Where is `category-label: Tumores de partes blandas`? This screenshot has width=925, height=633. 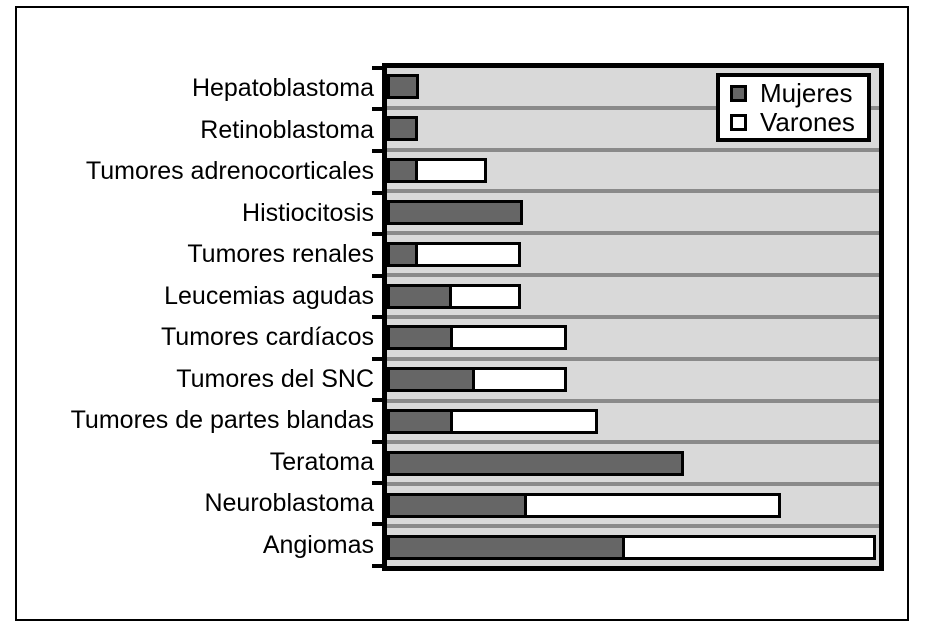 category-label: Tumores de partes blandas is located at coordinates (222, 420).